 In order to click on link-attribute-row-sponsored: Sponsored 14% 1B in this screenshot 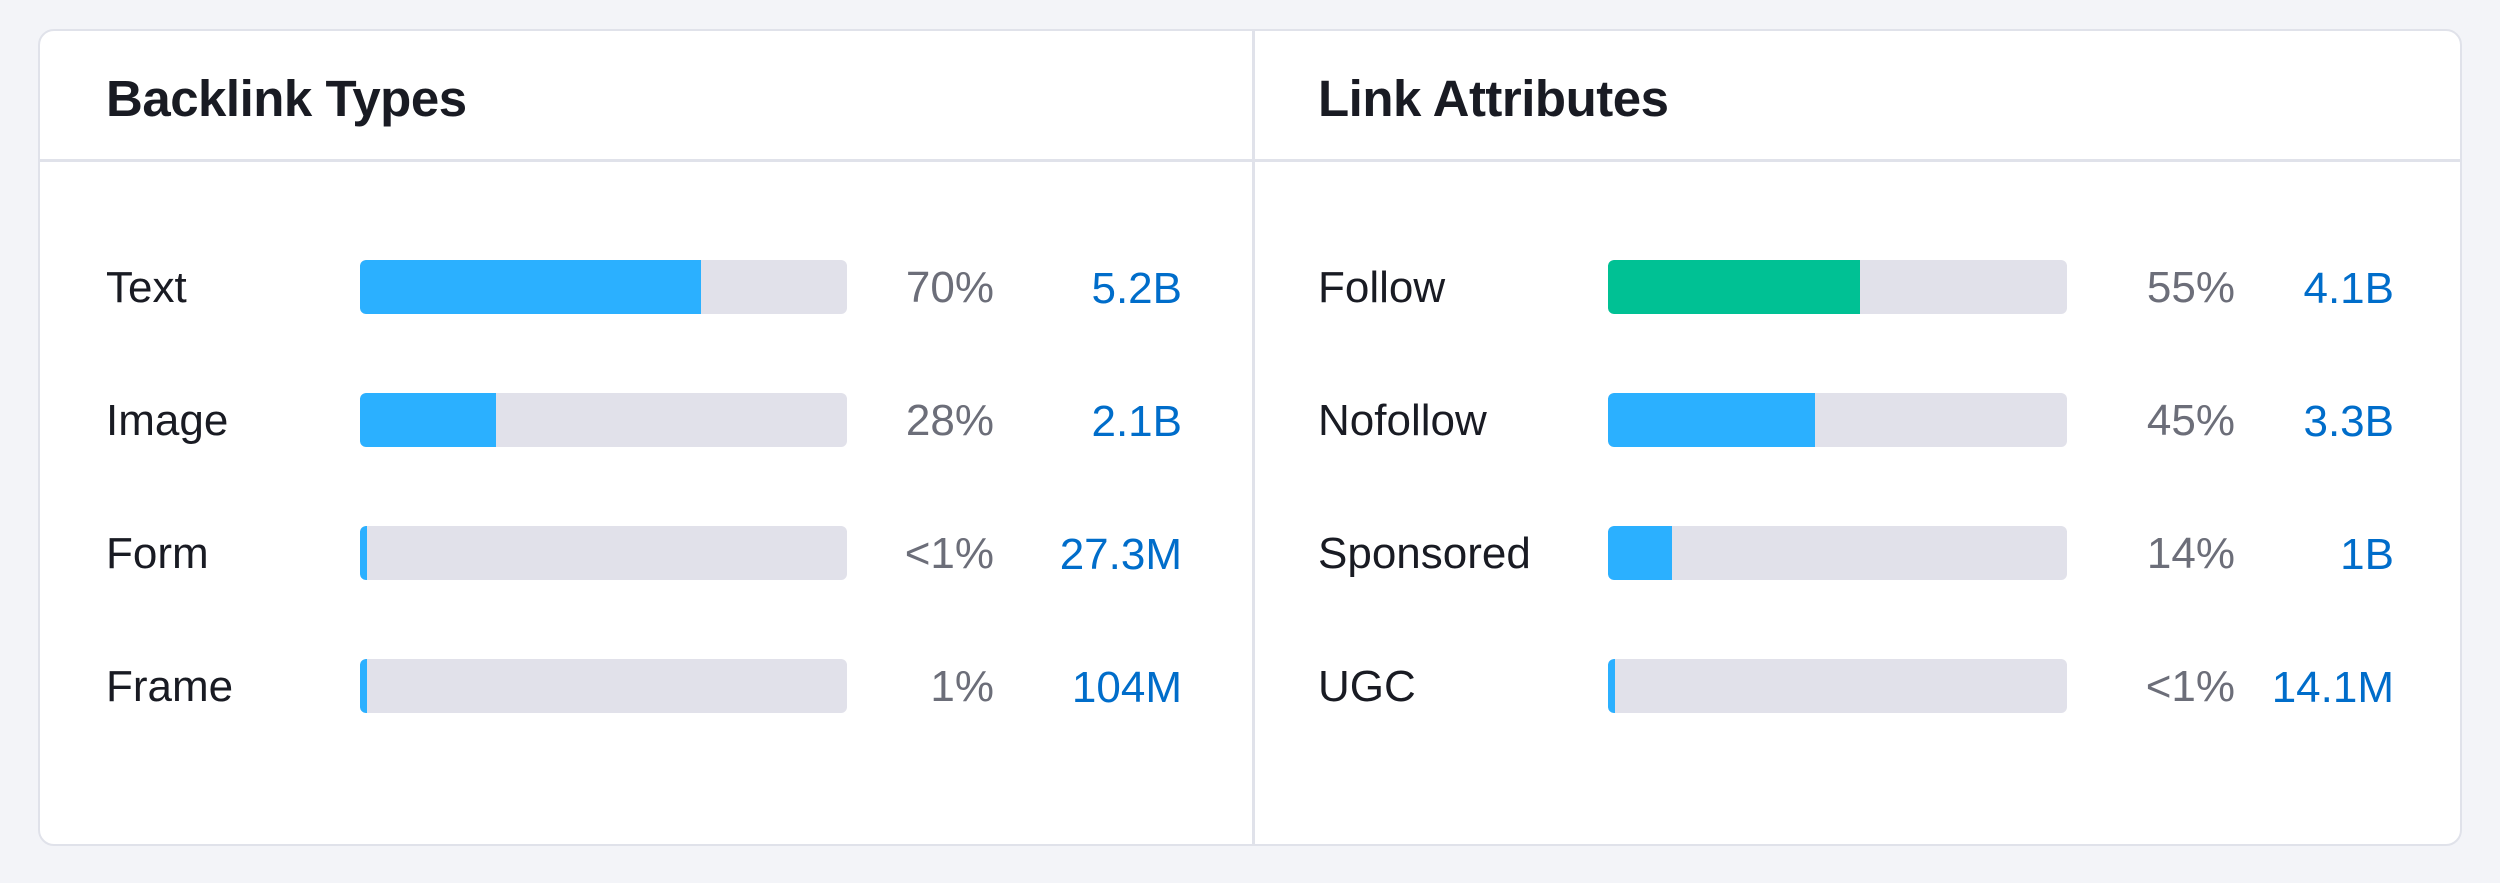, I will do `click(1857, 554)`.